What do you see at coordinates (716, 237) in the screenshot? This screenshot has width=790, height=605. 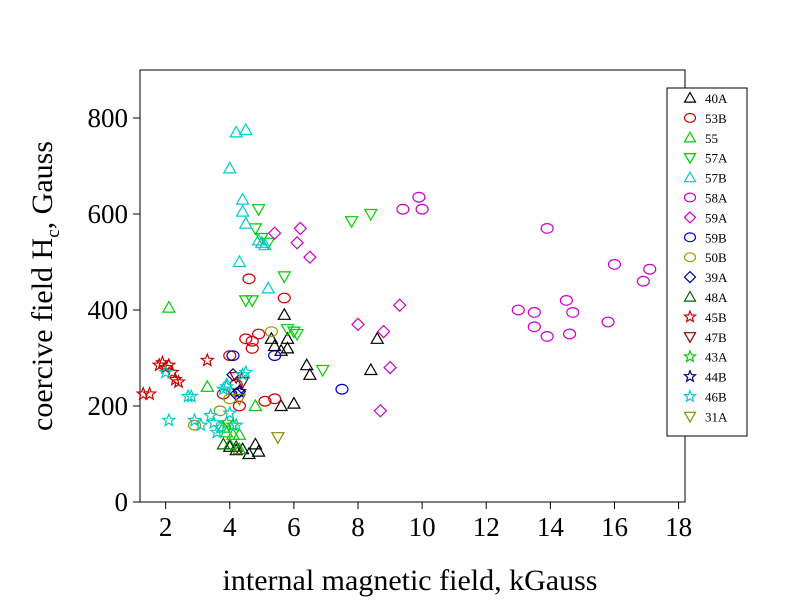 I see `legend-label-59b: 59B` at bounding box center [716, 237].